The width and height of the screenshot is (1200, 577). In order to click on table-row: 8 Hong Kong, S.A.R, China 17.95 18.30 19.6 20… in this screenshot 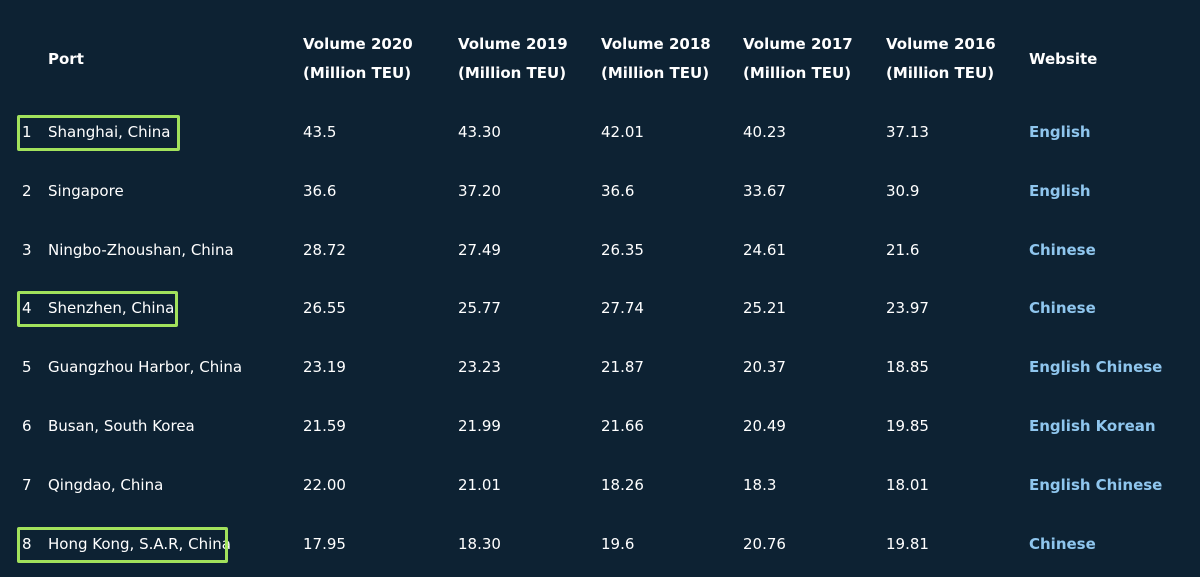, I will do `click(600, 544)`.